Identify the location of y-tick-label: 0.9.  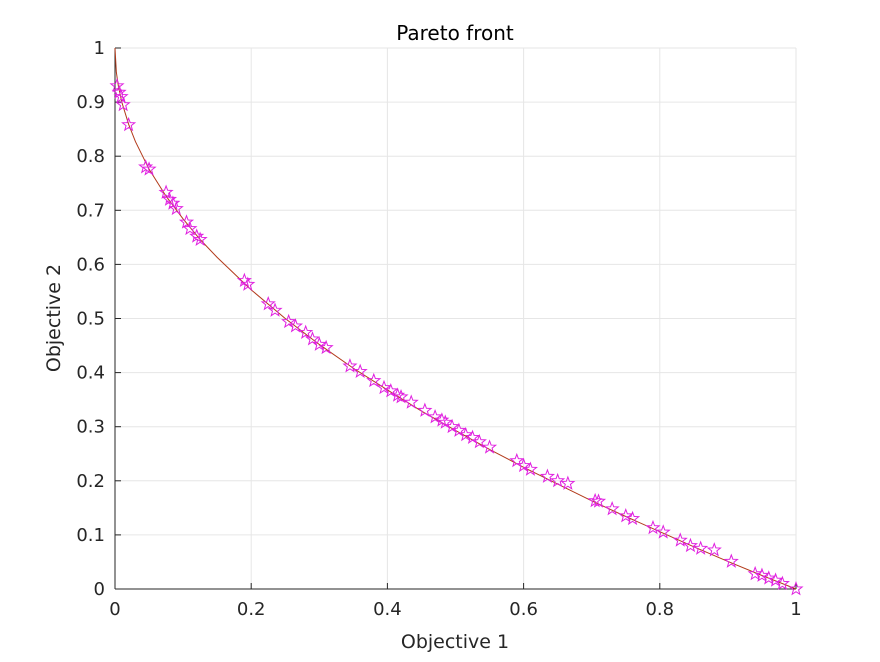
(90, 102).